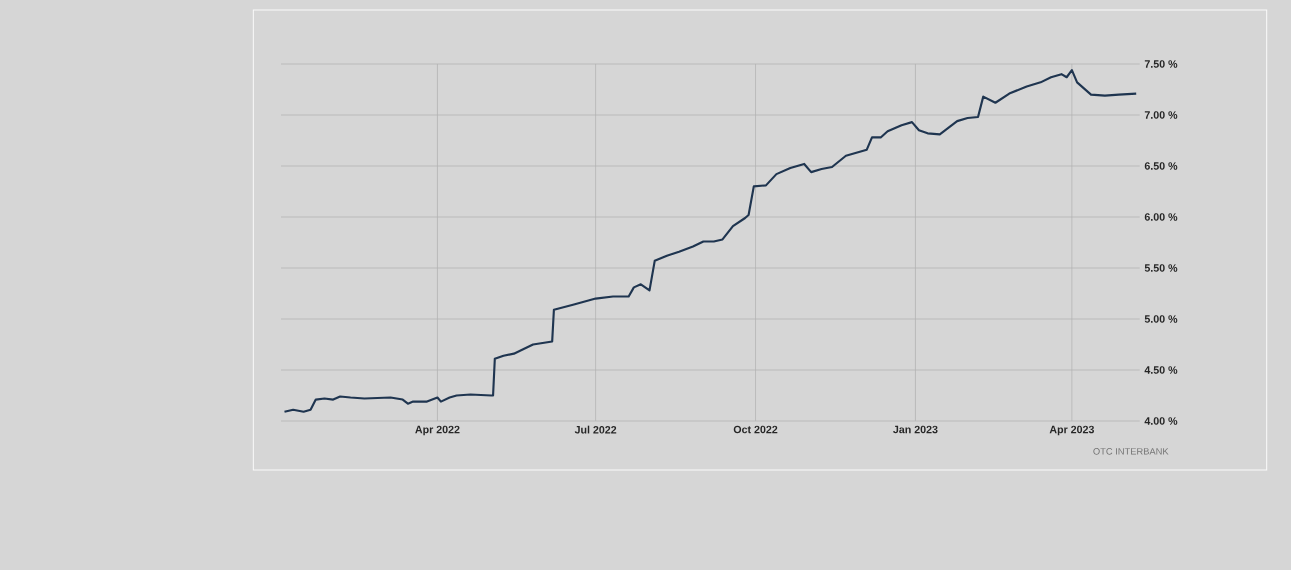 The width and height of the screenshot is (1291, 570). I want to click on y-tick-label: 5.50 %, so click(1161, 268).